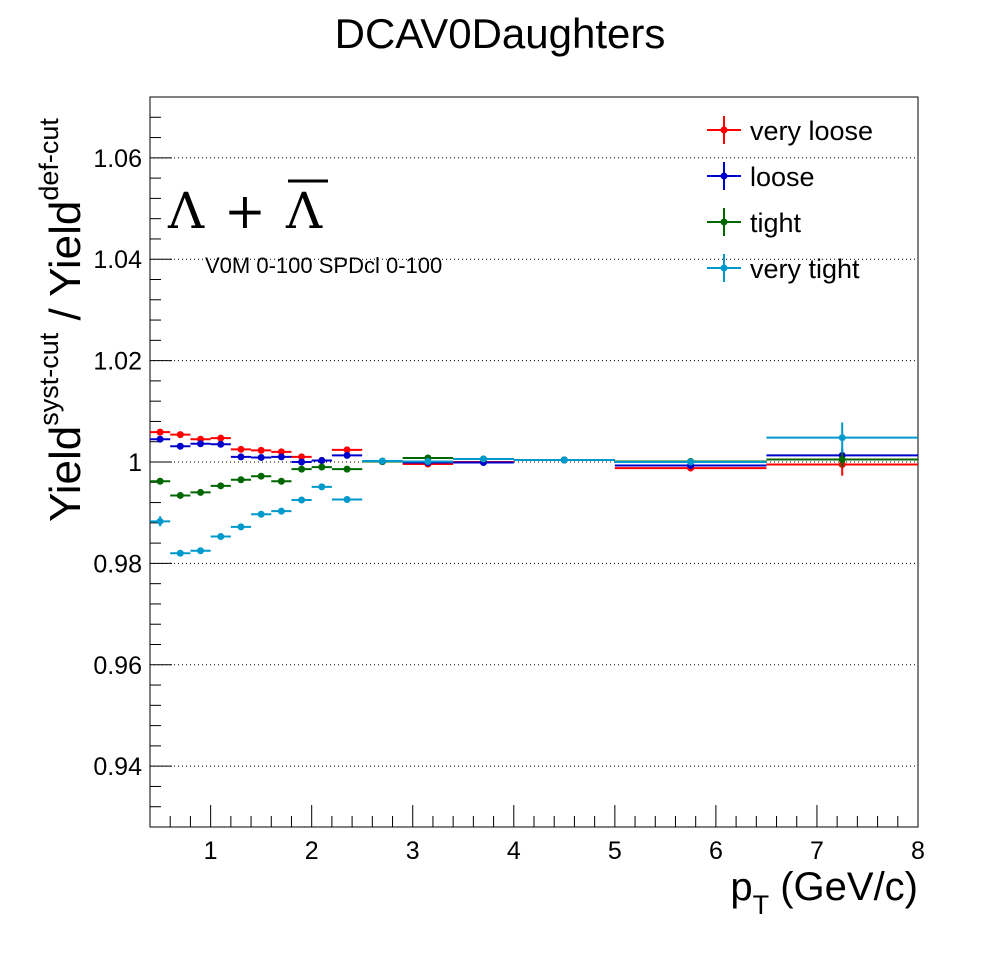  Describe the element at coordinates (186, 211) in the screenshot. I see `particle-lambda: Λ` at that location.